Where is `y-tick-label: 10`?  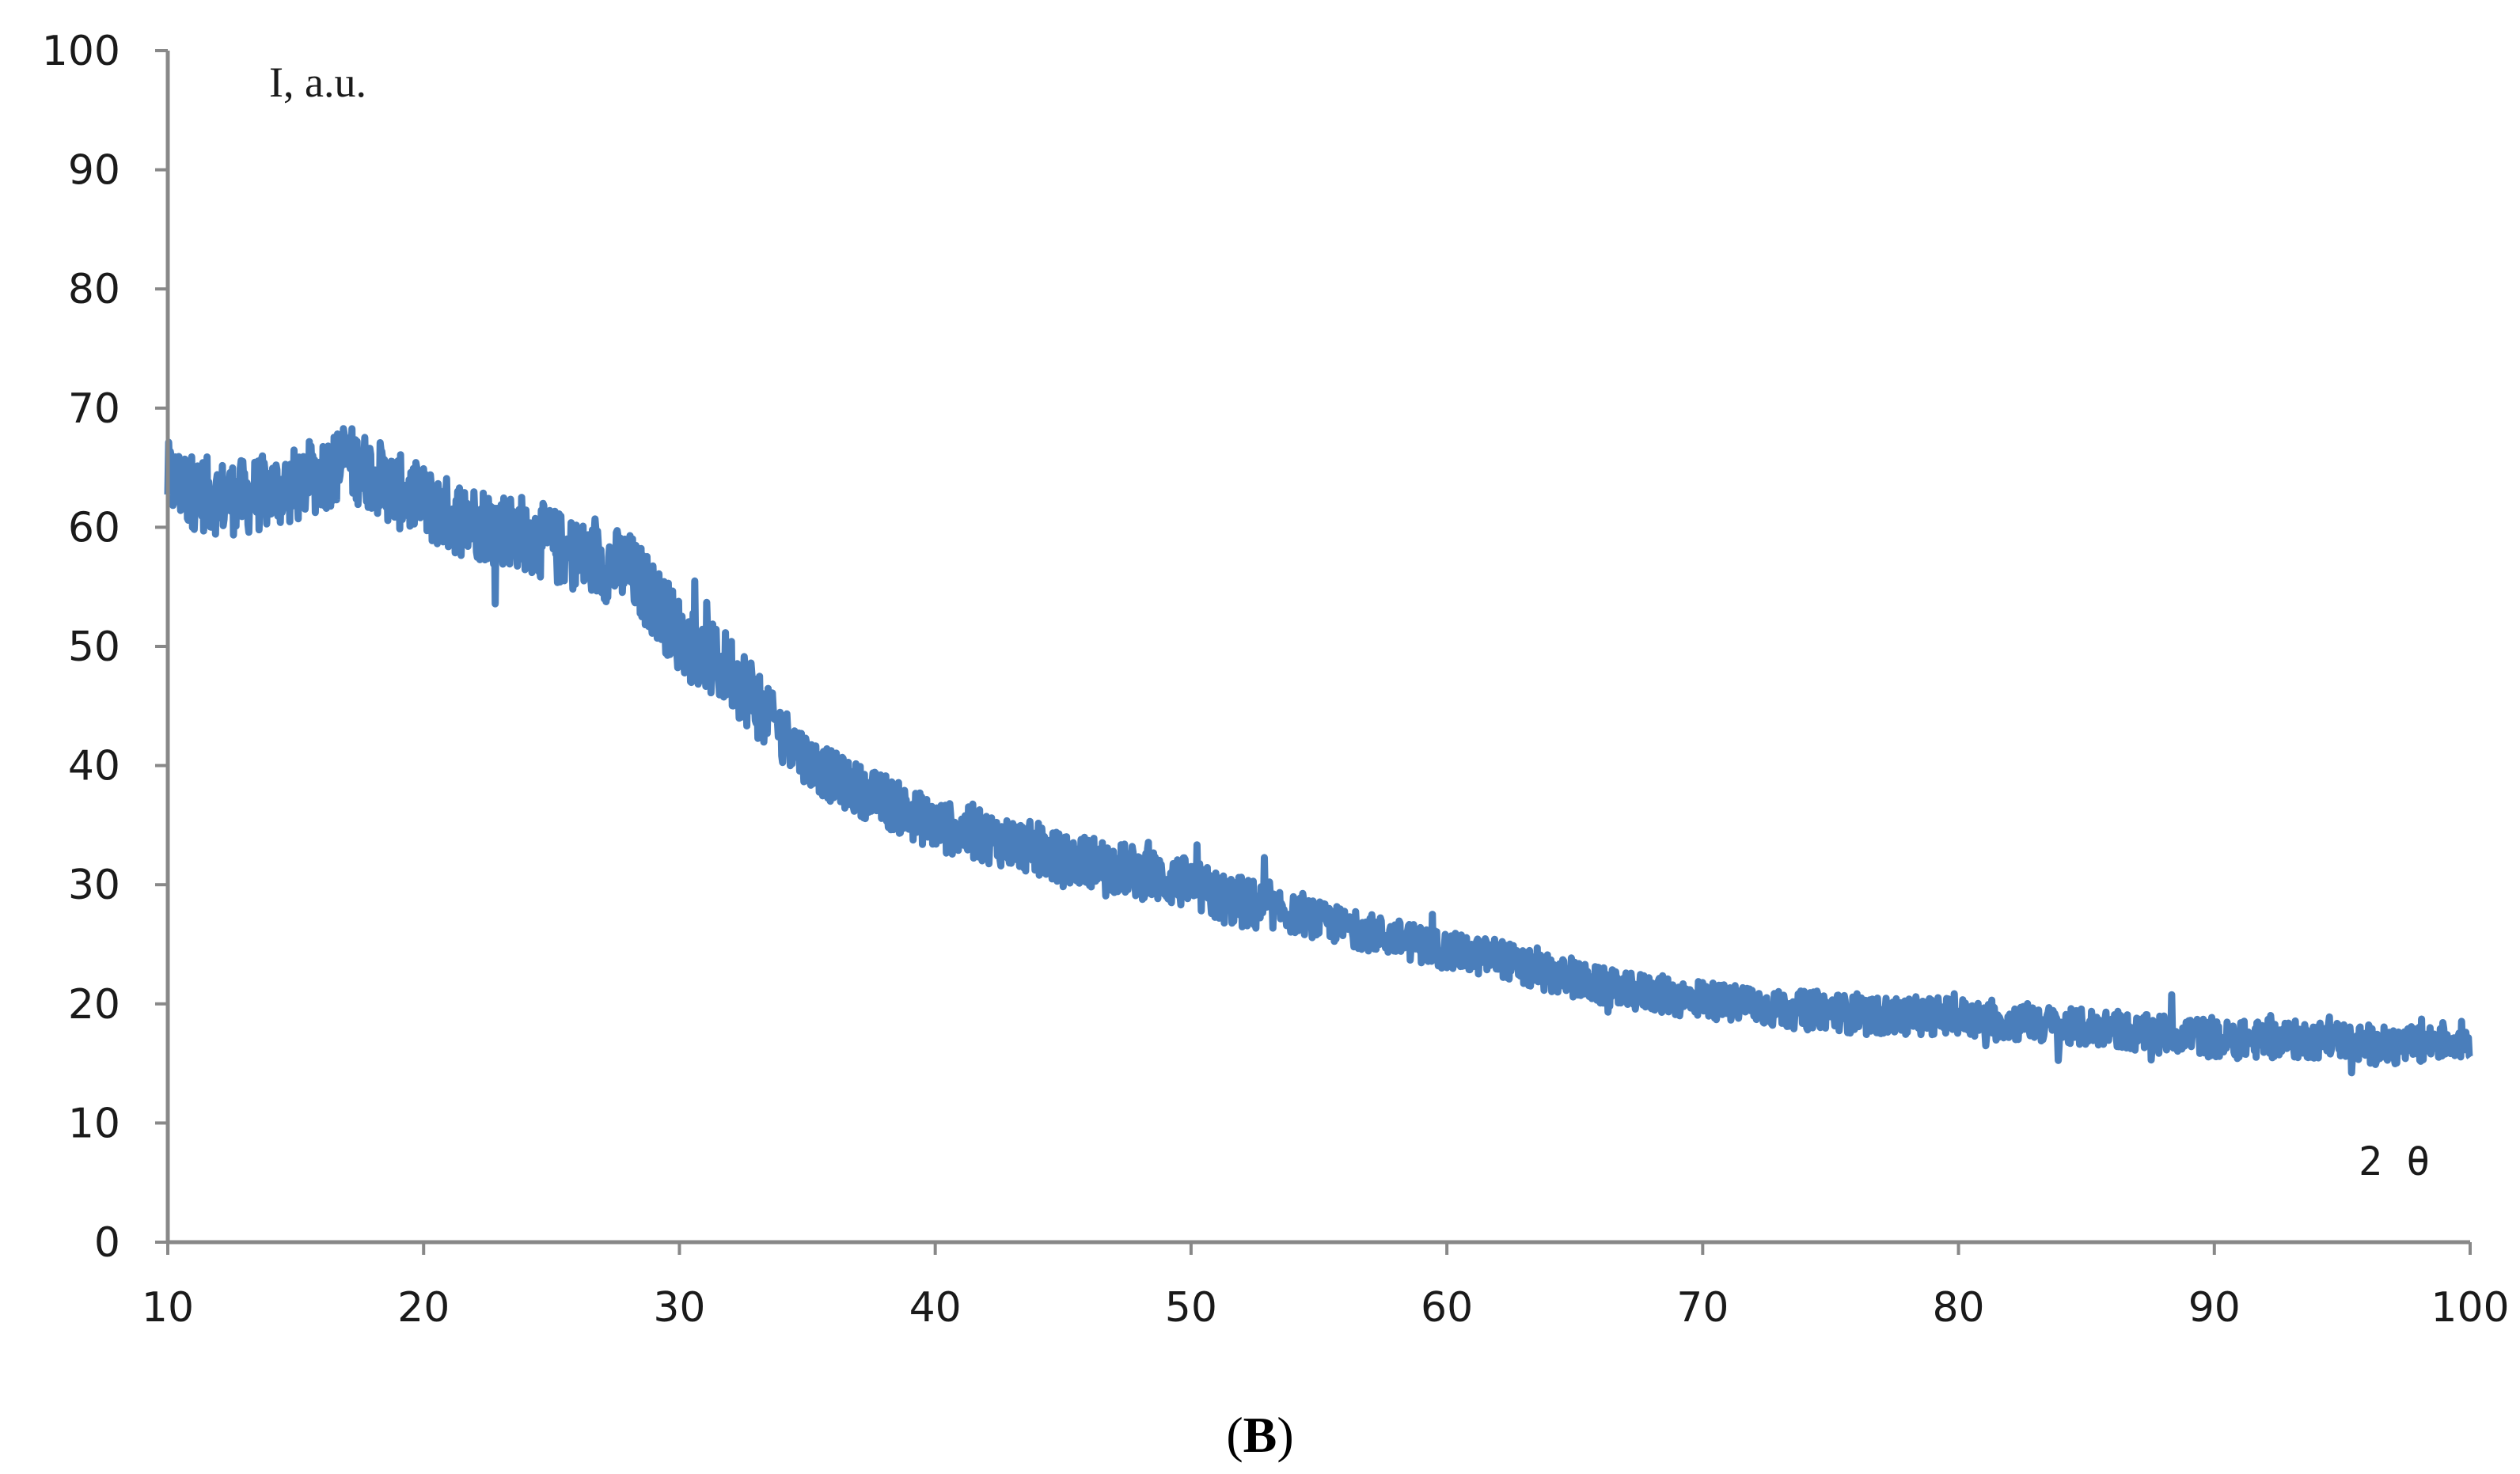 y-tick-label: 10 is located at coordinates (94, 1123).